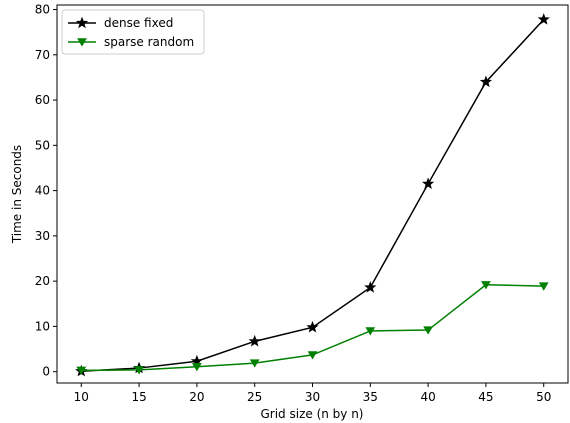 The height and width of the screenshot is (423, 570). I want to click on y-tick-label: 0, so click(46, 372).